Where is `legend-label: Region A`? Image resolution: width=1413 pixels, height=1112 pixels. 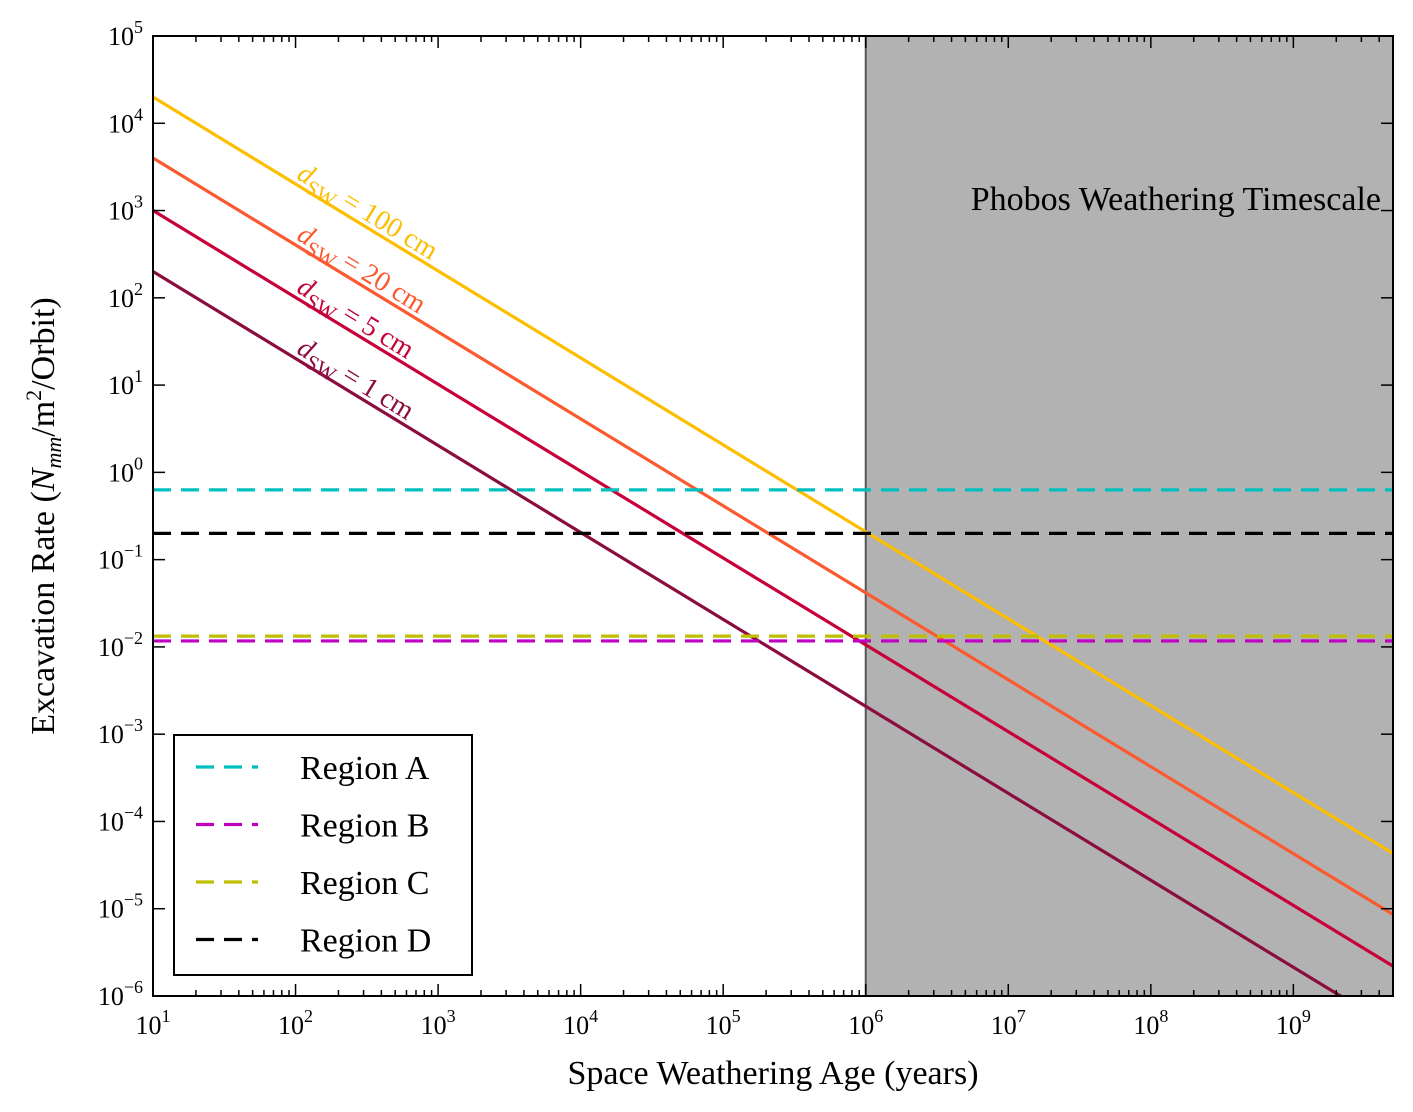
legend-label: Region A is located at coordinates (365, 768).